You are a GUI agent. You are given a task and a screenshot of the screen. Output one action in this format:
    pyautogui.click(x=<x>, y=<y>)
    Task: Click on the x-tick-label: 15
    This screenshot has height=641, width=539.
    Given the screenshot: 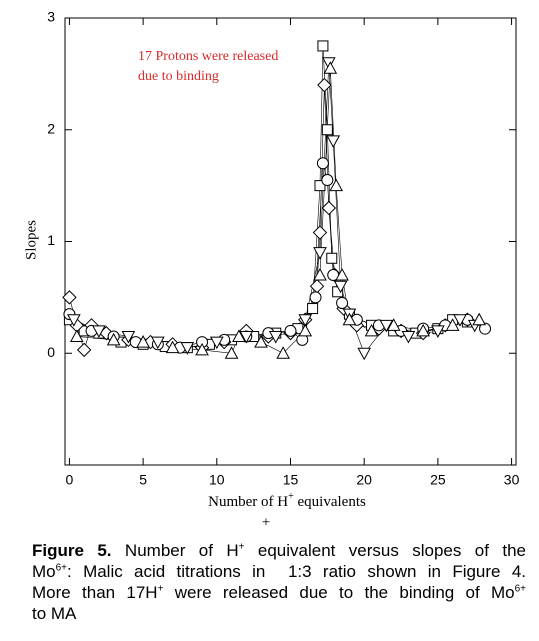 What is the action you would take?
    pyautogui.click(x=291, y=480)
    